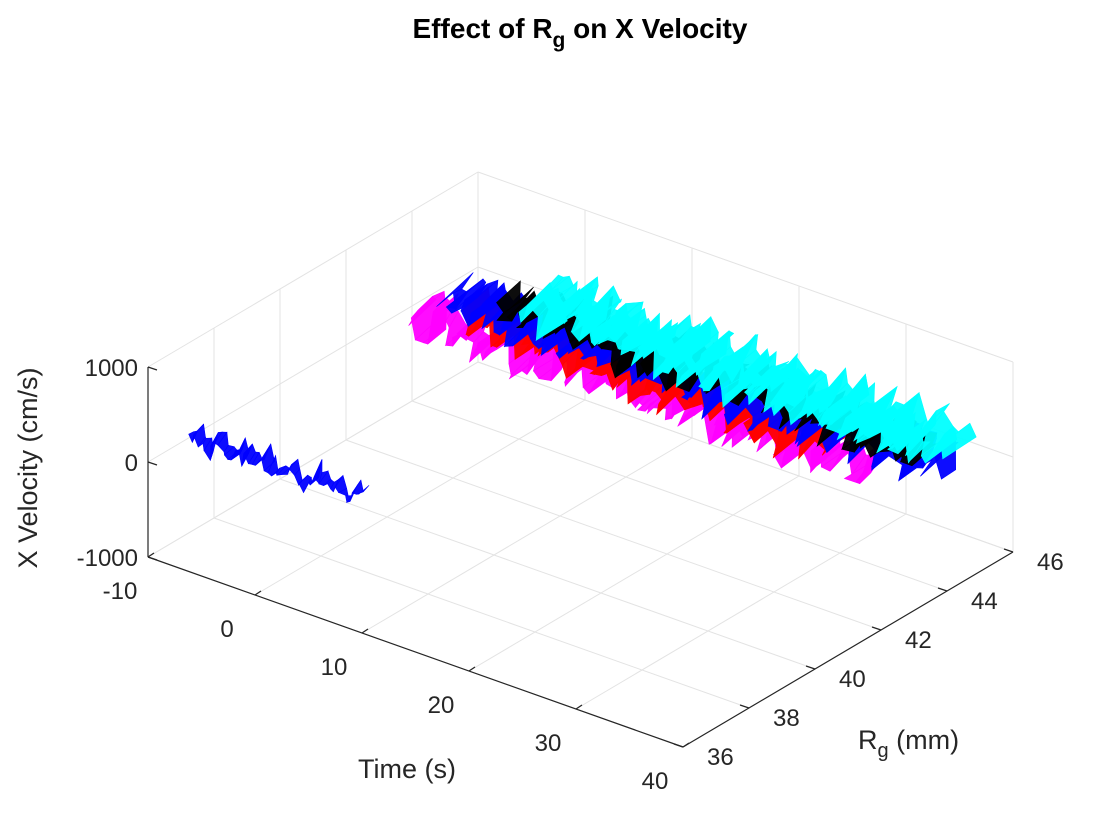 The height and width of the screenshot is (840, 1120). What do you see at coordinates (131, 463) in the screenshot?
I see `z-tick-label: 0` at bounding box center [131, 463].